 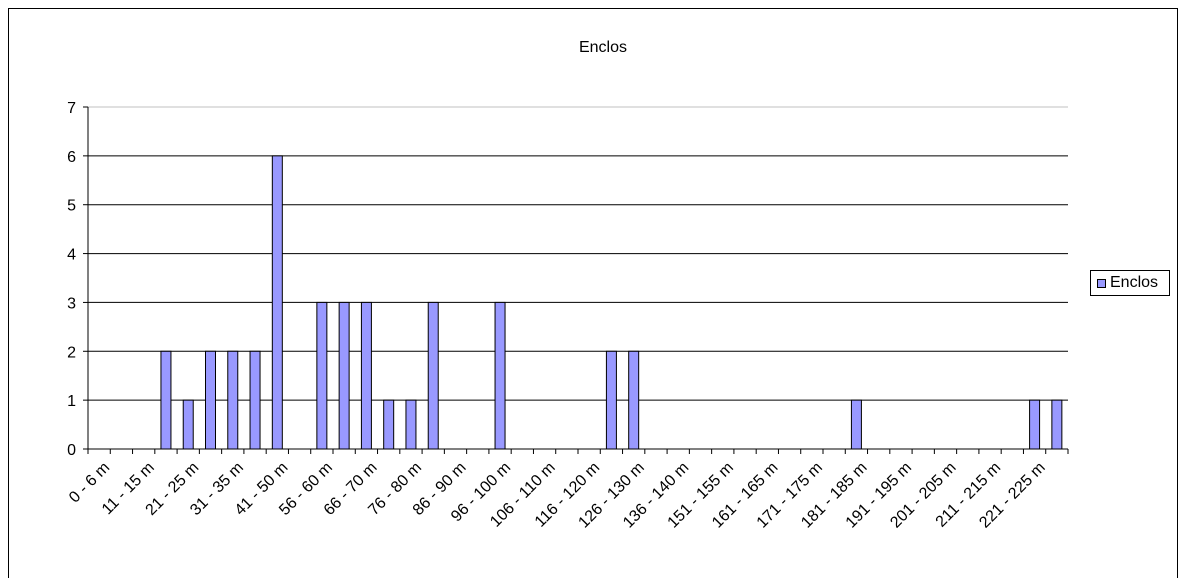 What do you see at coordinates (71, 255) in the screenshot?
I see `y-tick-label: 4` at bounding box center [71, 255].